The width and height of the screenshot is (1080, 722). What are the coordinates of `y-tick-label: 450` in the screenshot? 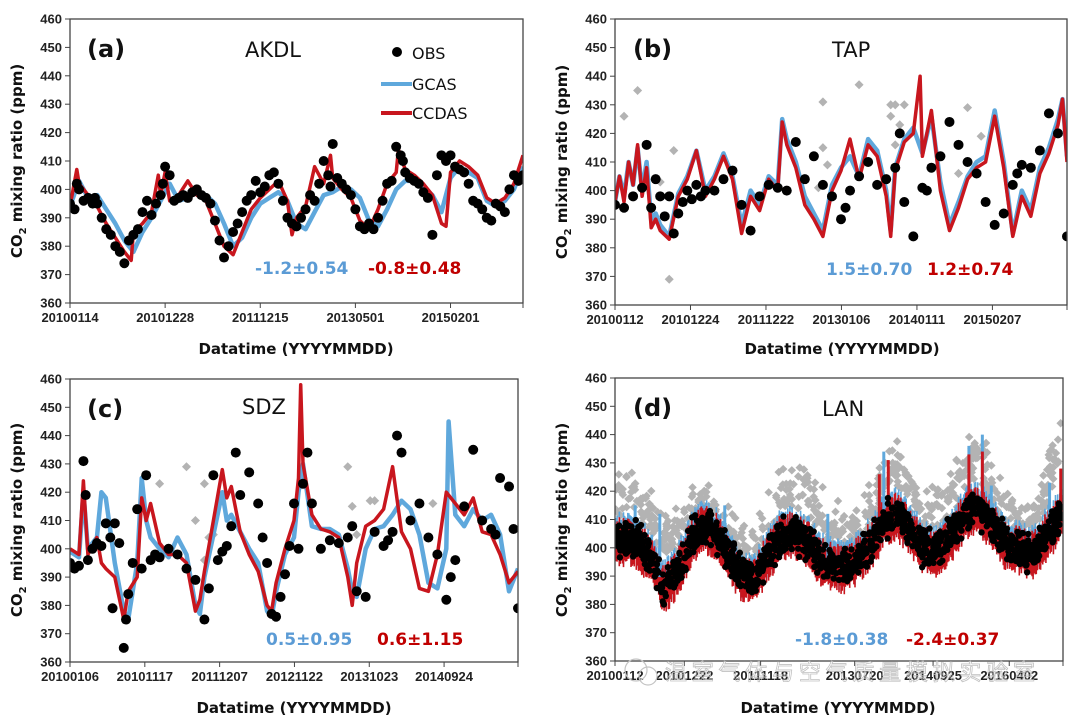 It's located at (51, 407).